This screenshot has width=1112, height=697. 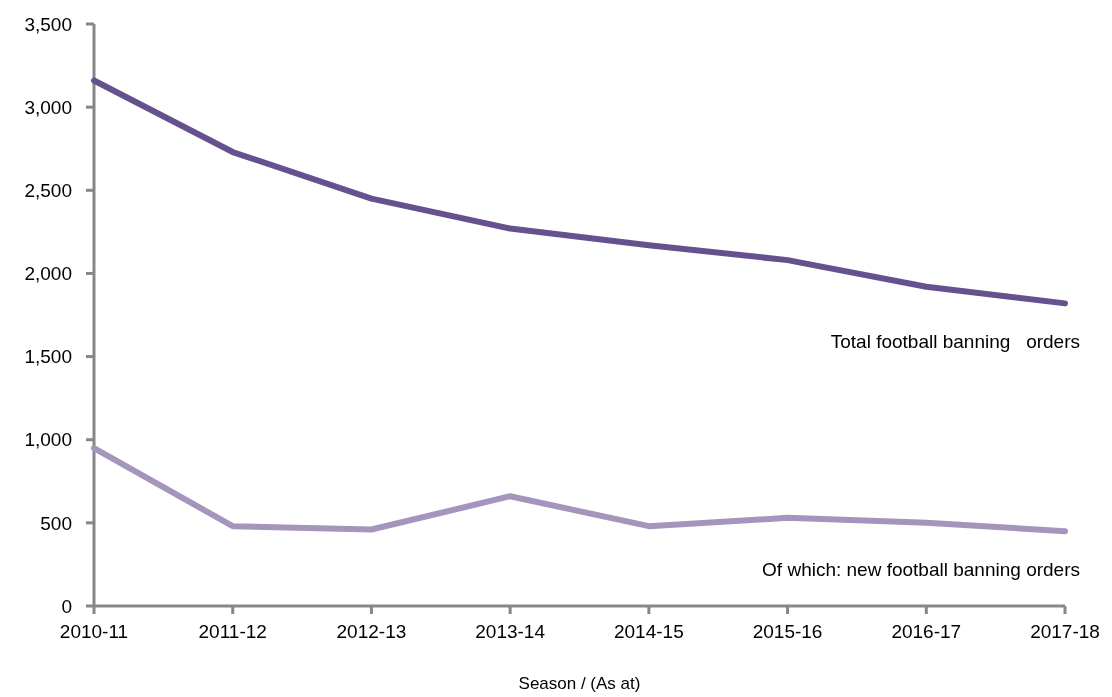 I want to click on y-tick-label: 1,000, so click(x=48, y=440).